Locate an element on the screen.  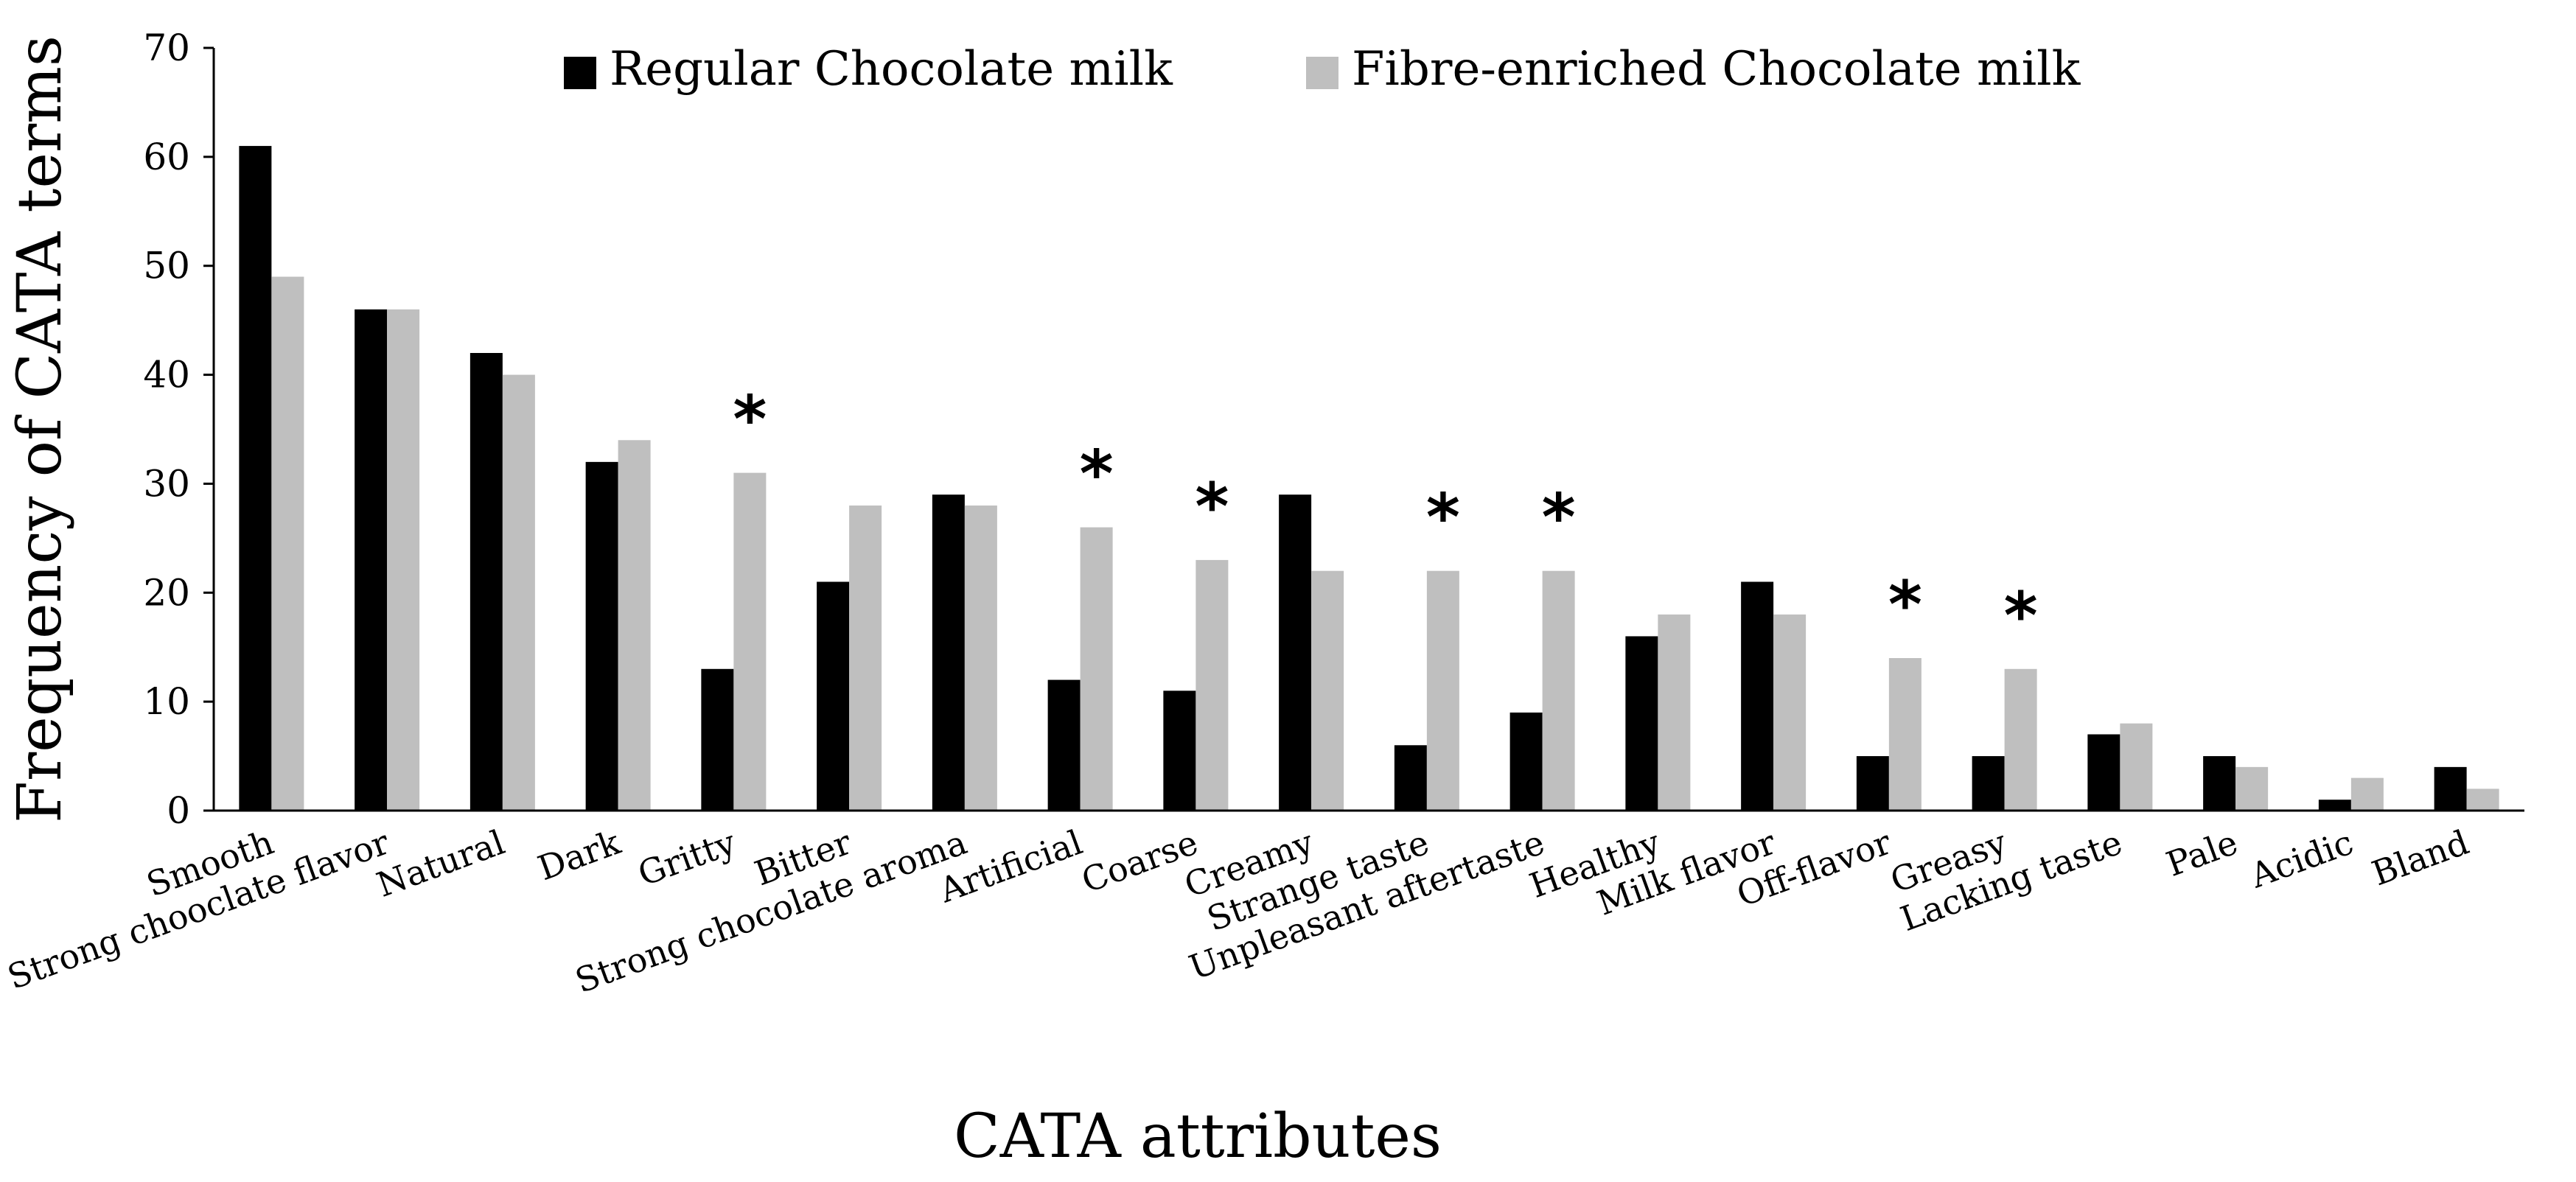
legend-swatch-fibre is located at coordinates (1322, 73).